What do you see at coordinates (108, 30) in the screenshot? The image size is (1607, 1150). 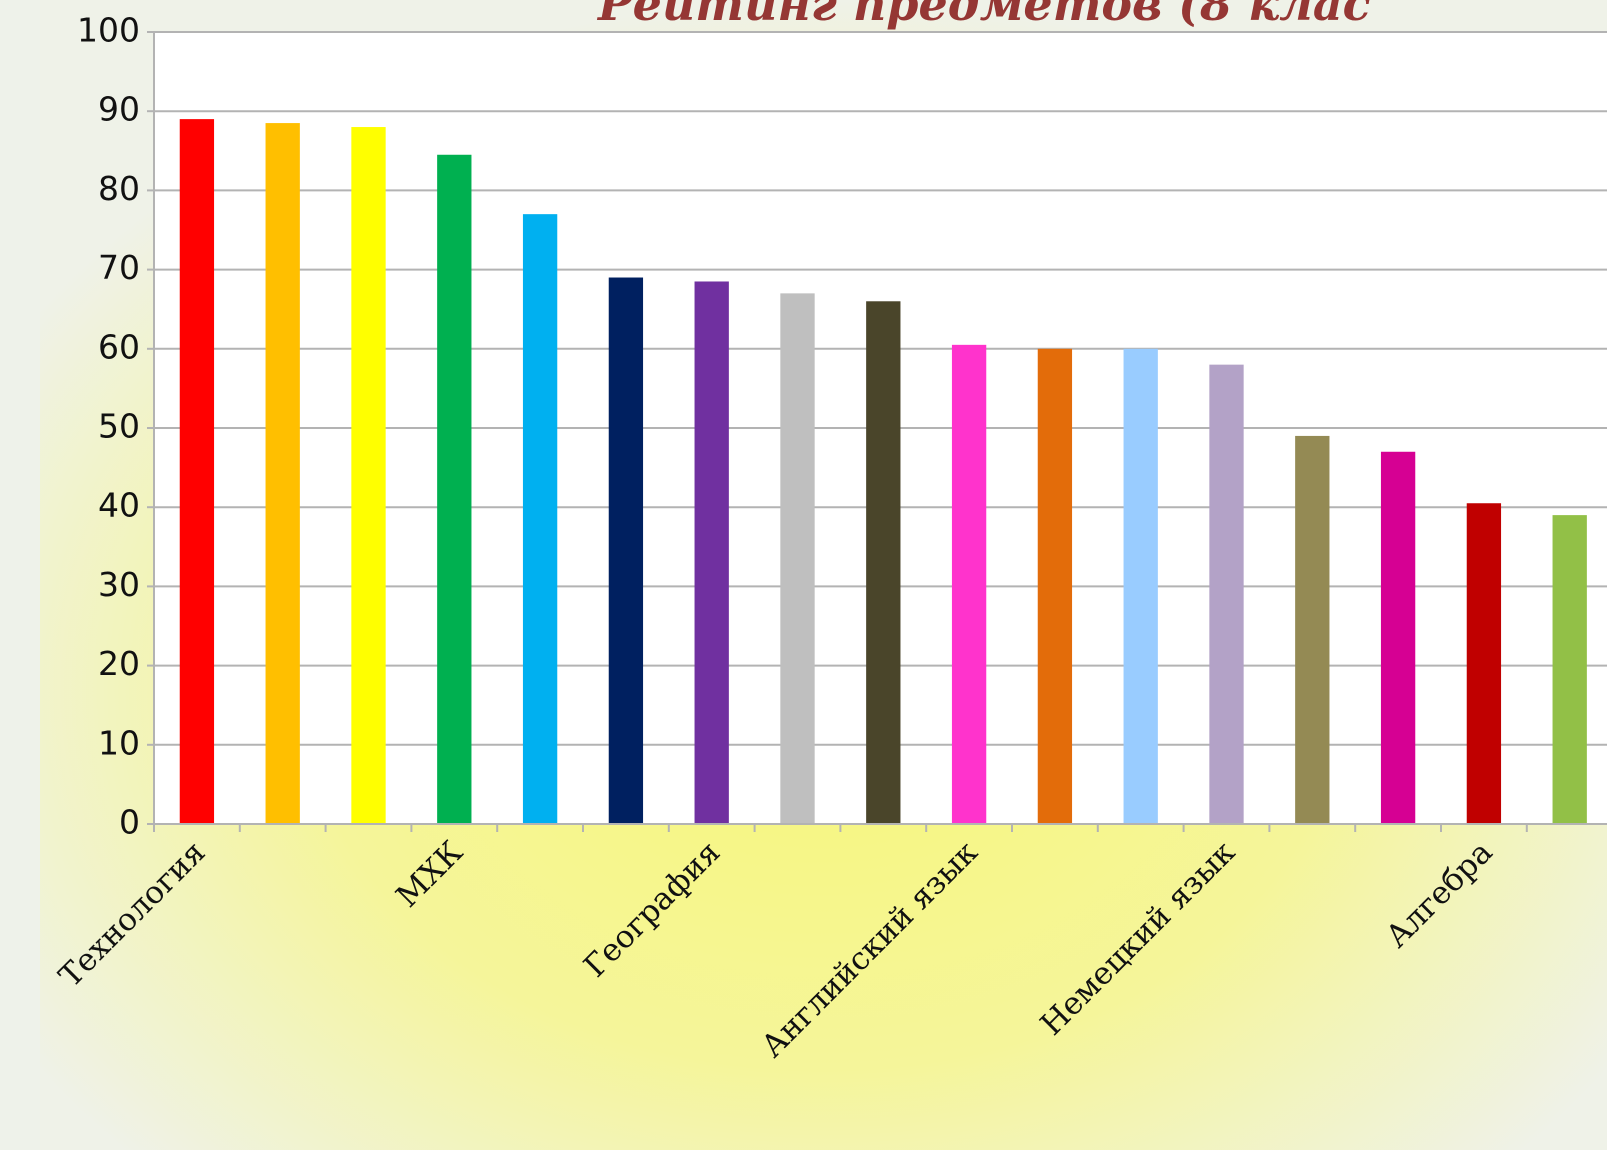 I see `y-tick-label: 100` at bounding box center [108, 30].